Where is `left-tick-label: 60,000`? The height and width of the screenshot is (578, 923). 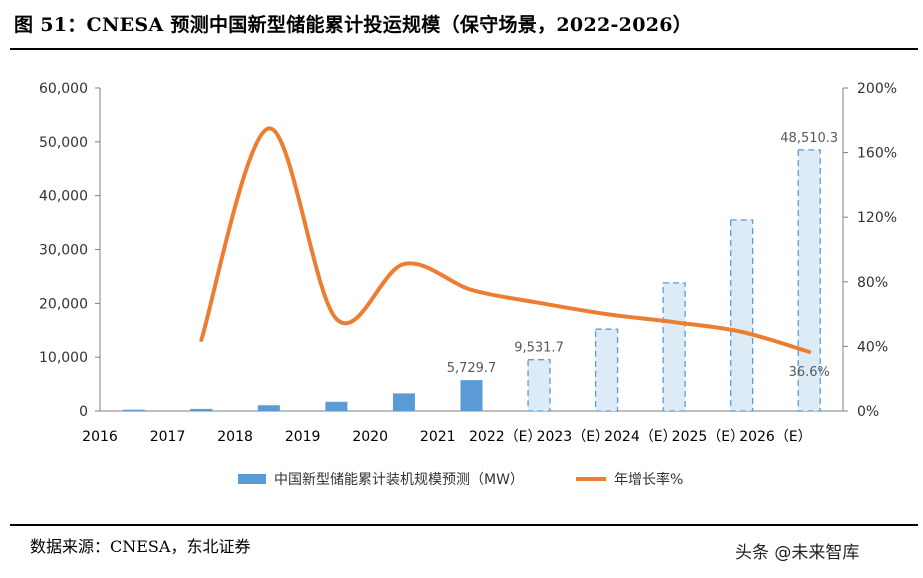 left-tick-label: 60,000 is located at coordinates (63, 89).